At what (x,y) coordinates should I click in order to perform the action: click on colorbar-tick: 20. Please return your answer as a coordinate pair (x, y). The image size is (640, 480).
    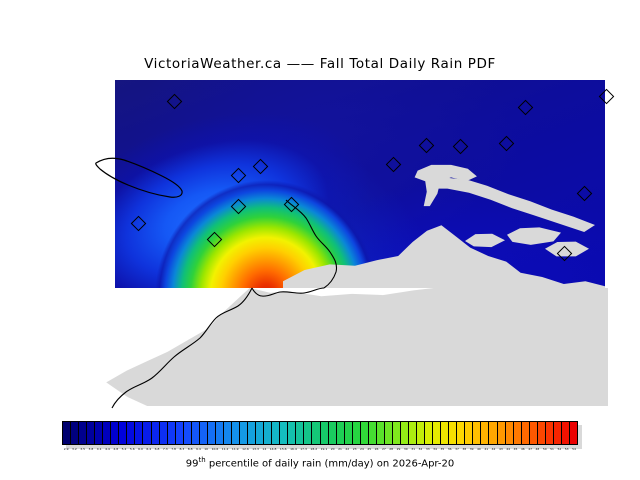
    Looking at the image, I should click on (332, 449).